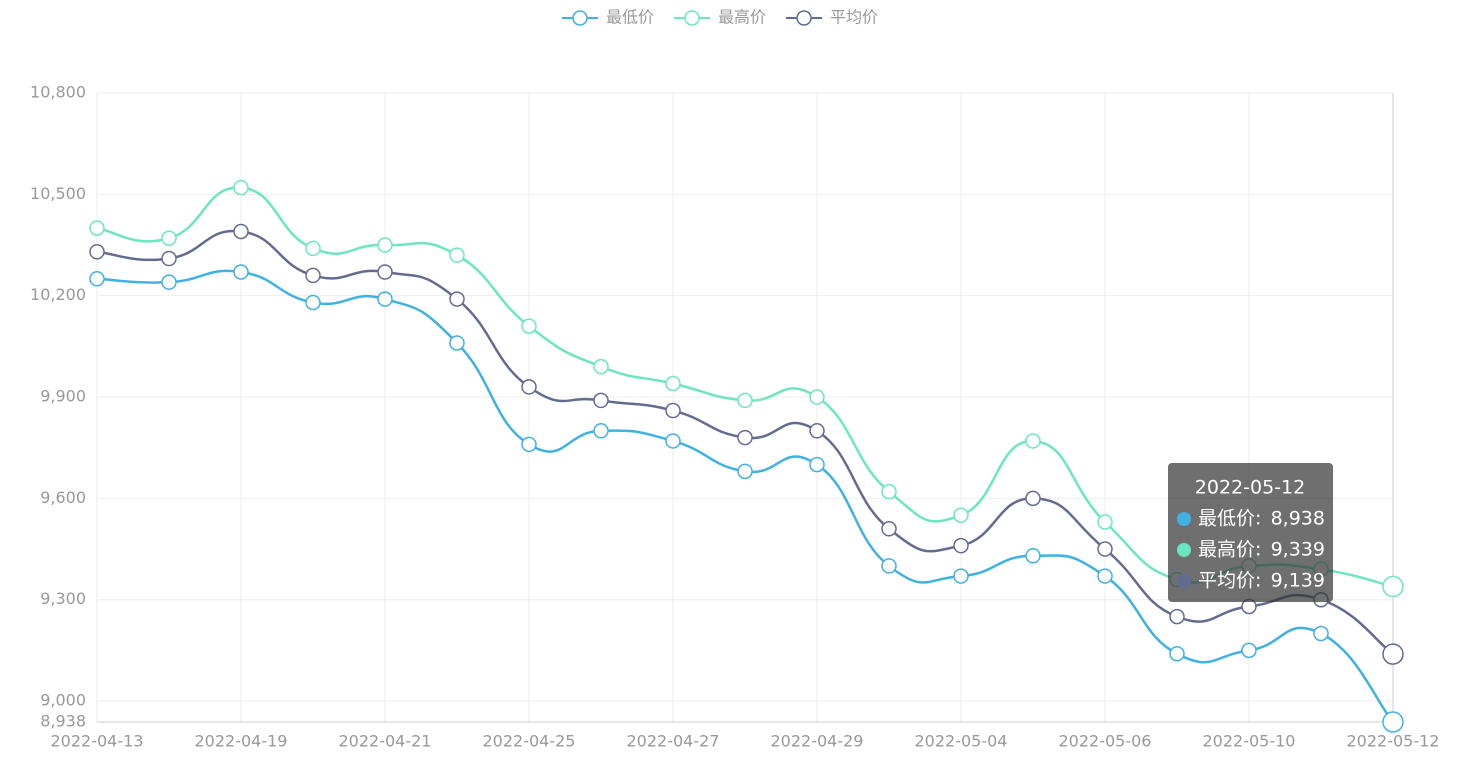 Image resolution: width=1472 pixels, height=758 pixels. I want to click on y-tick-label: 9,000, so click(63, 700).